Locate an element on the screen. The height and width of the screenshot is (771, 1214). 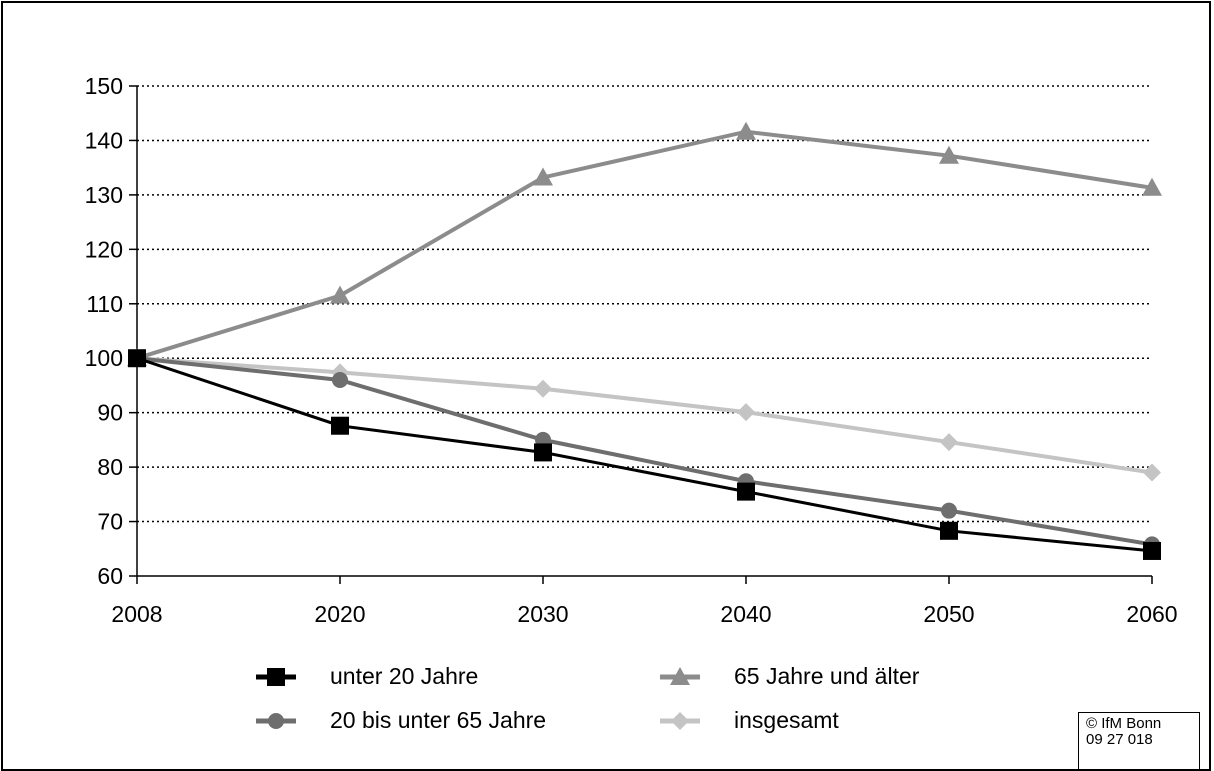
data-point-diamond-2040 is located at coordinates (746, 412).